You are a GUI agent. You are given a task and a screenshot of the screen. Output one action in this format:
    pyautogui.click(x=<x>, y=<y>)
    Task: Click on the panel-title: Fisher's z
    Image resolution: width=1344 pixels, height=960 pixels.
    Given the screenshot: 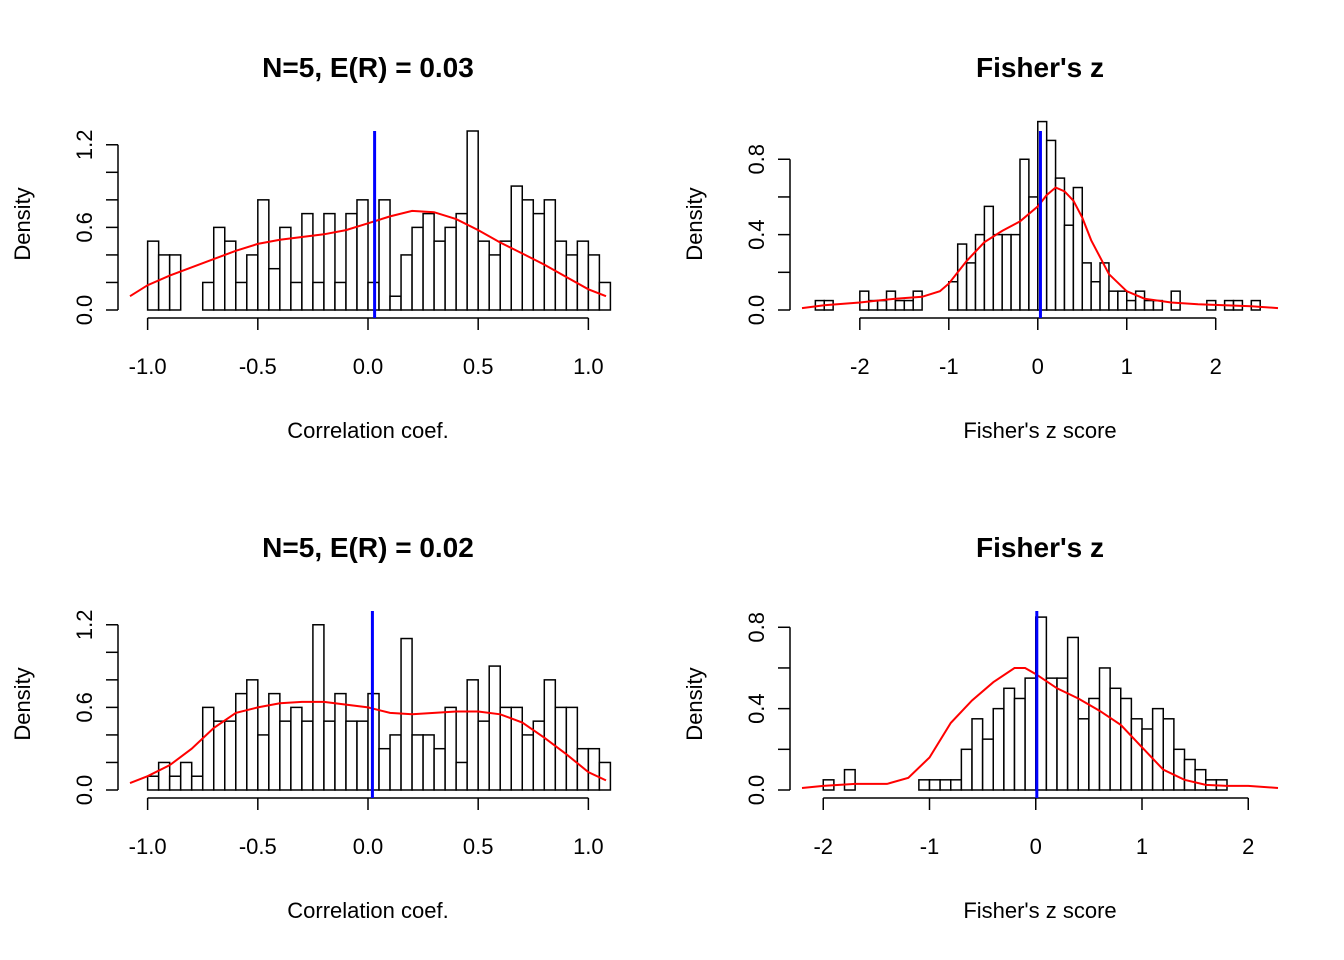 What is the action you would take?
    pyautogui.click(x=1040, y=67)
    